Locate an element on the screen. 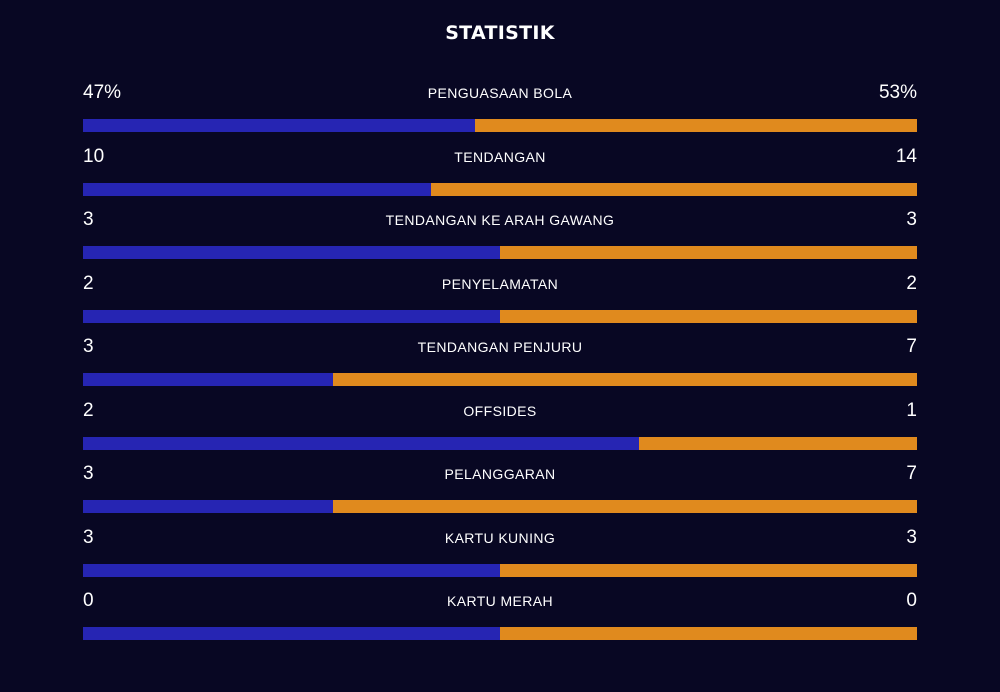  stat-label: PENGUASAAN BOLA is located at coordinates (500, 93).